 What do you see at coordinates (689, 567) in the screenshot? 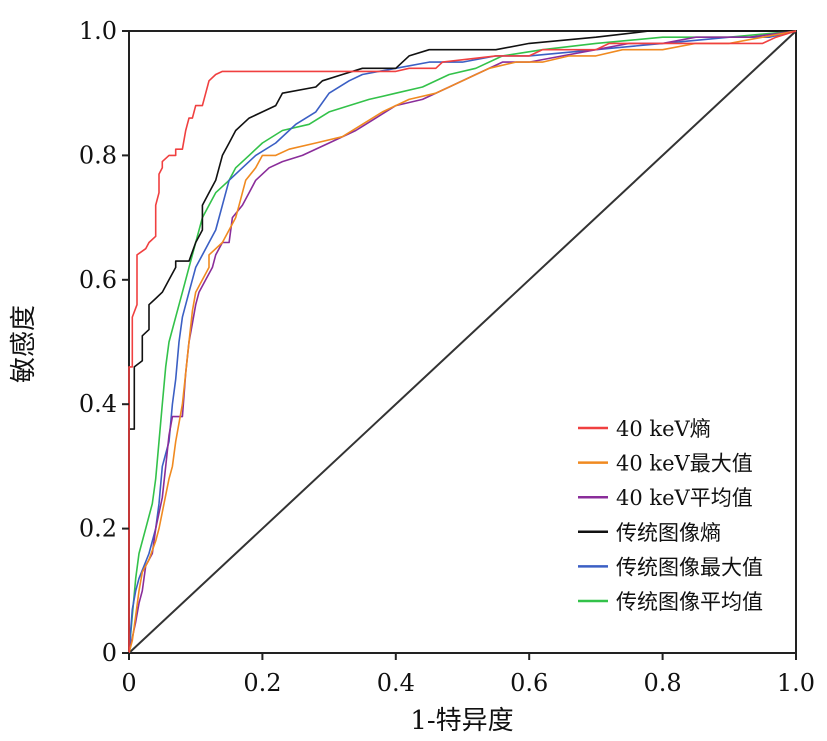
I see `legend-label-5: 传统图像最大值` at bounding box center [689, 567].